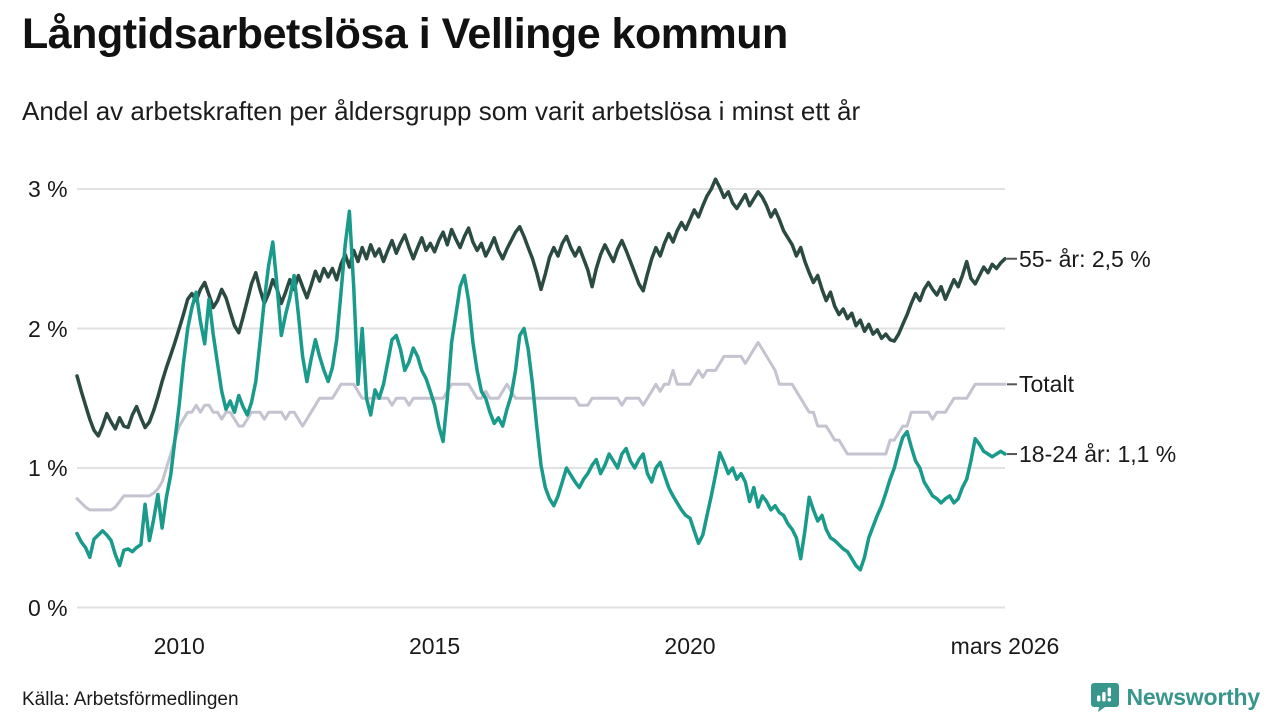  What do you see at coordinates (1193, 696) in the screenshot?
I see `brand-name: Newsworthy` at bounding box center [1193, 696].